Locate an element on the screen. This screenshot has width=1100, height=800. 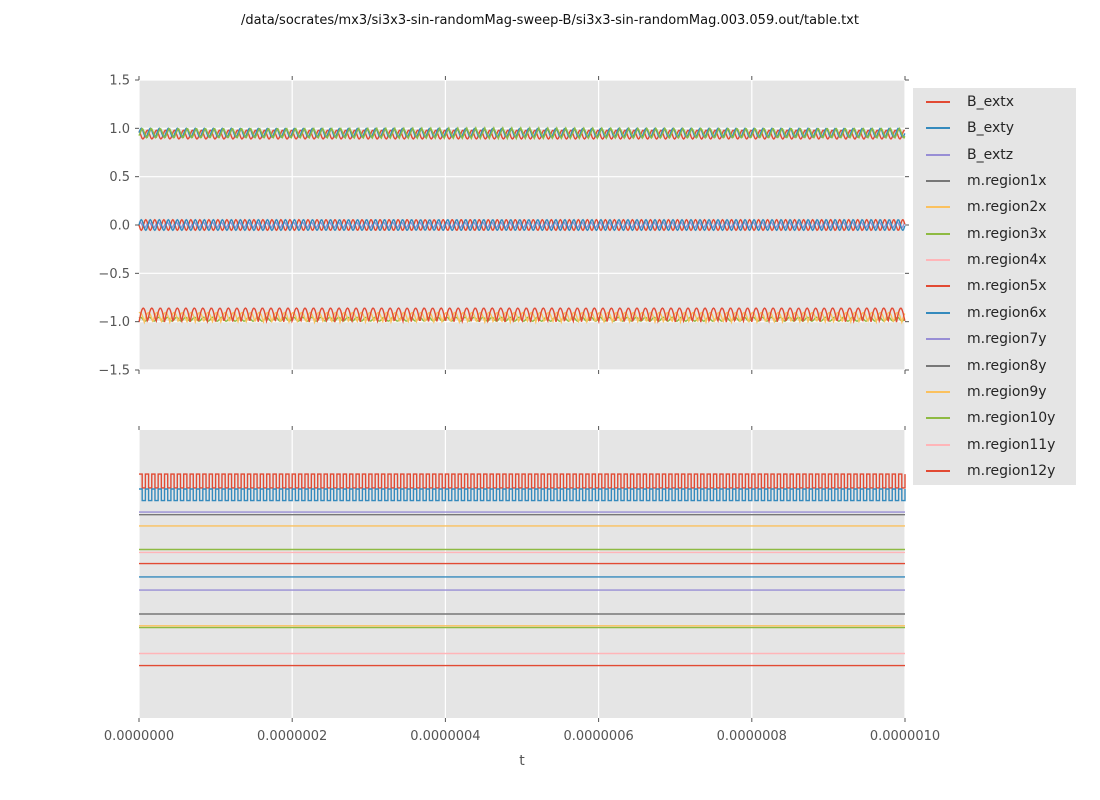
series-line-m.region6x is located at coordinates (522, 495).